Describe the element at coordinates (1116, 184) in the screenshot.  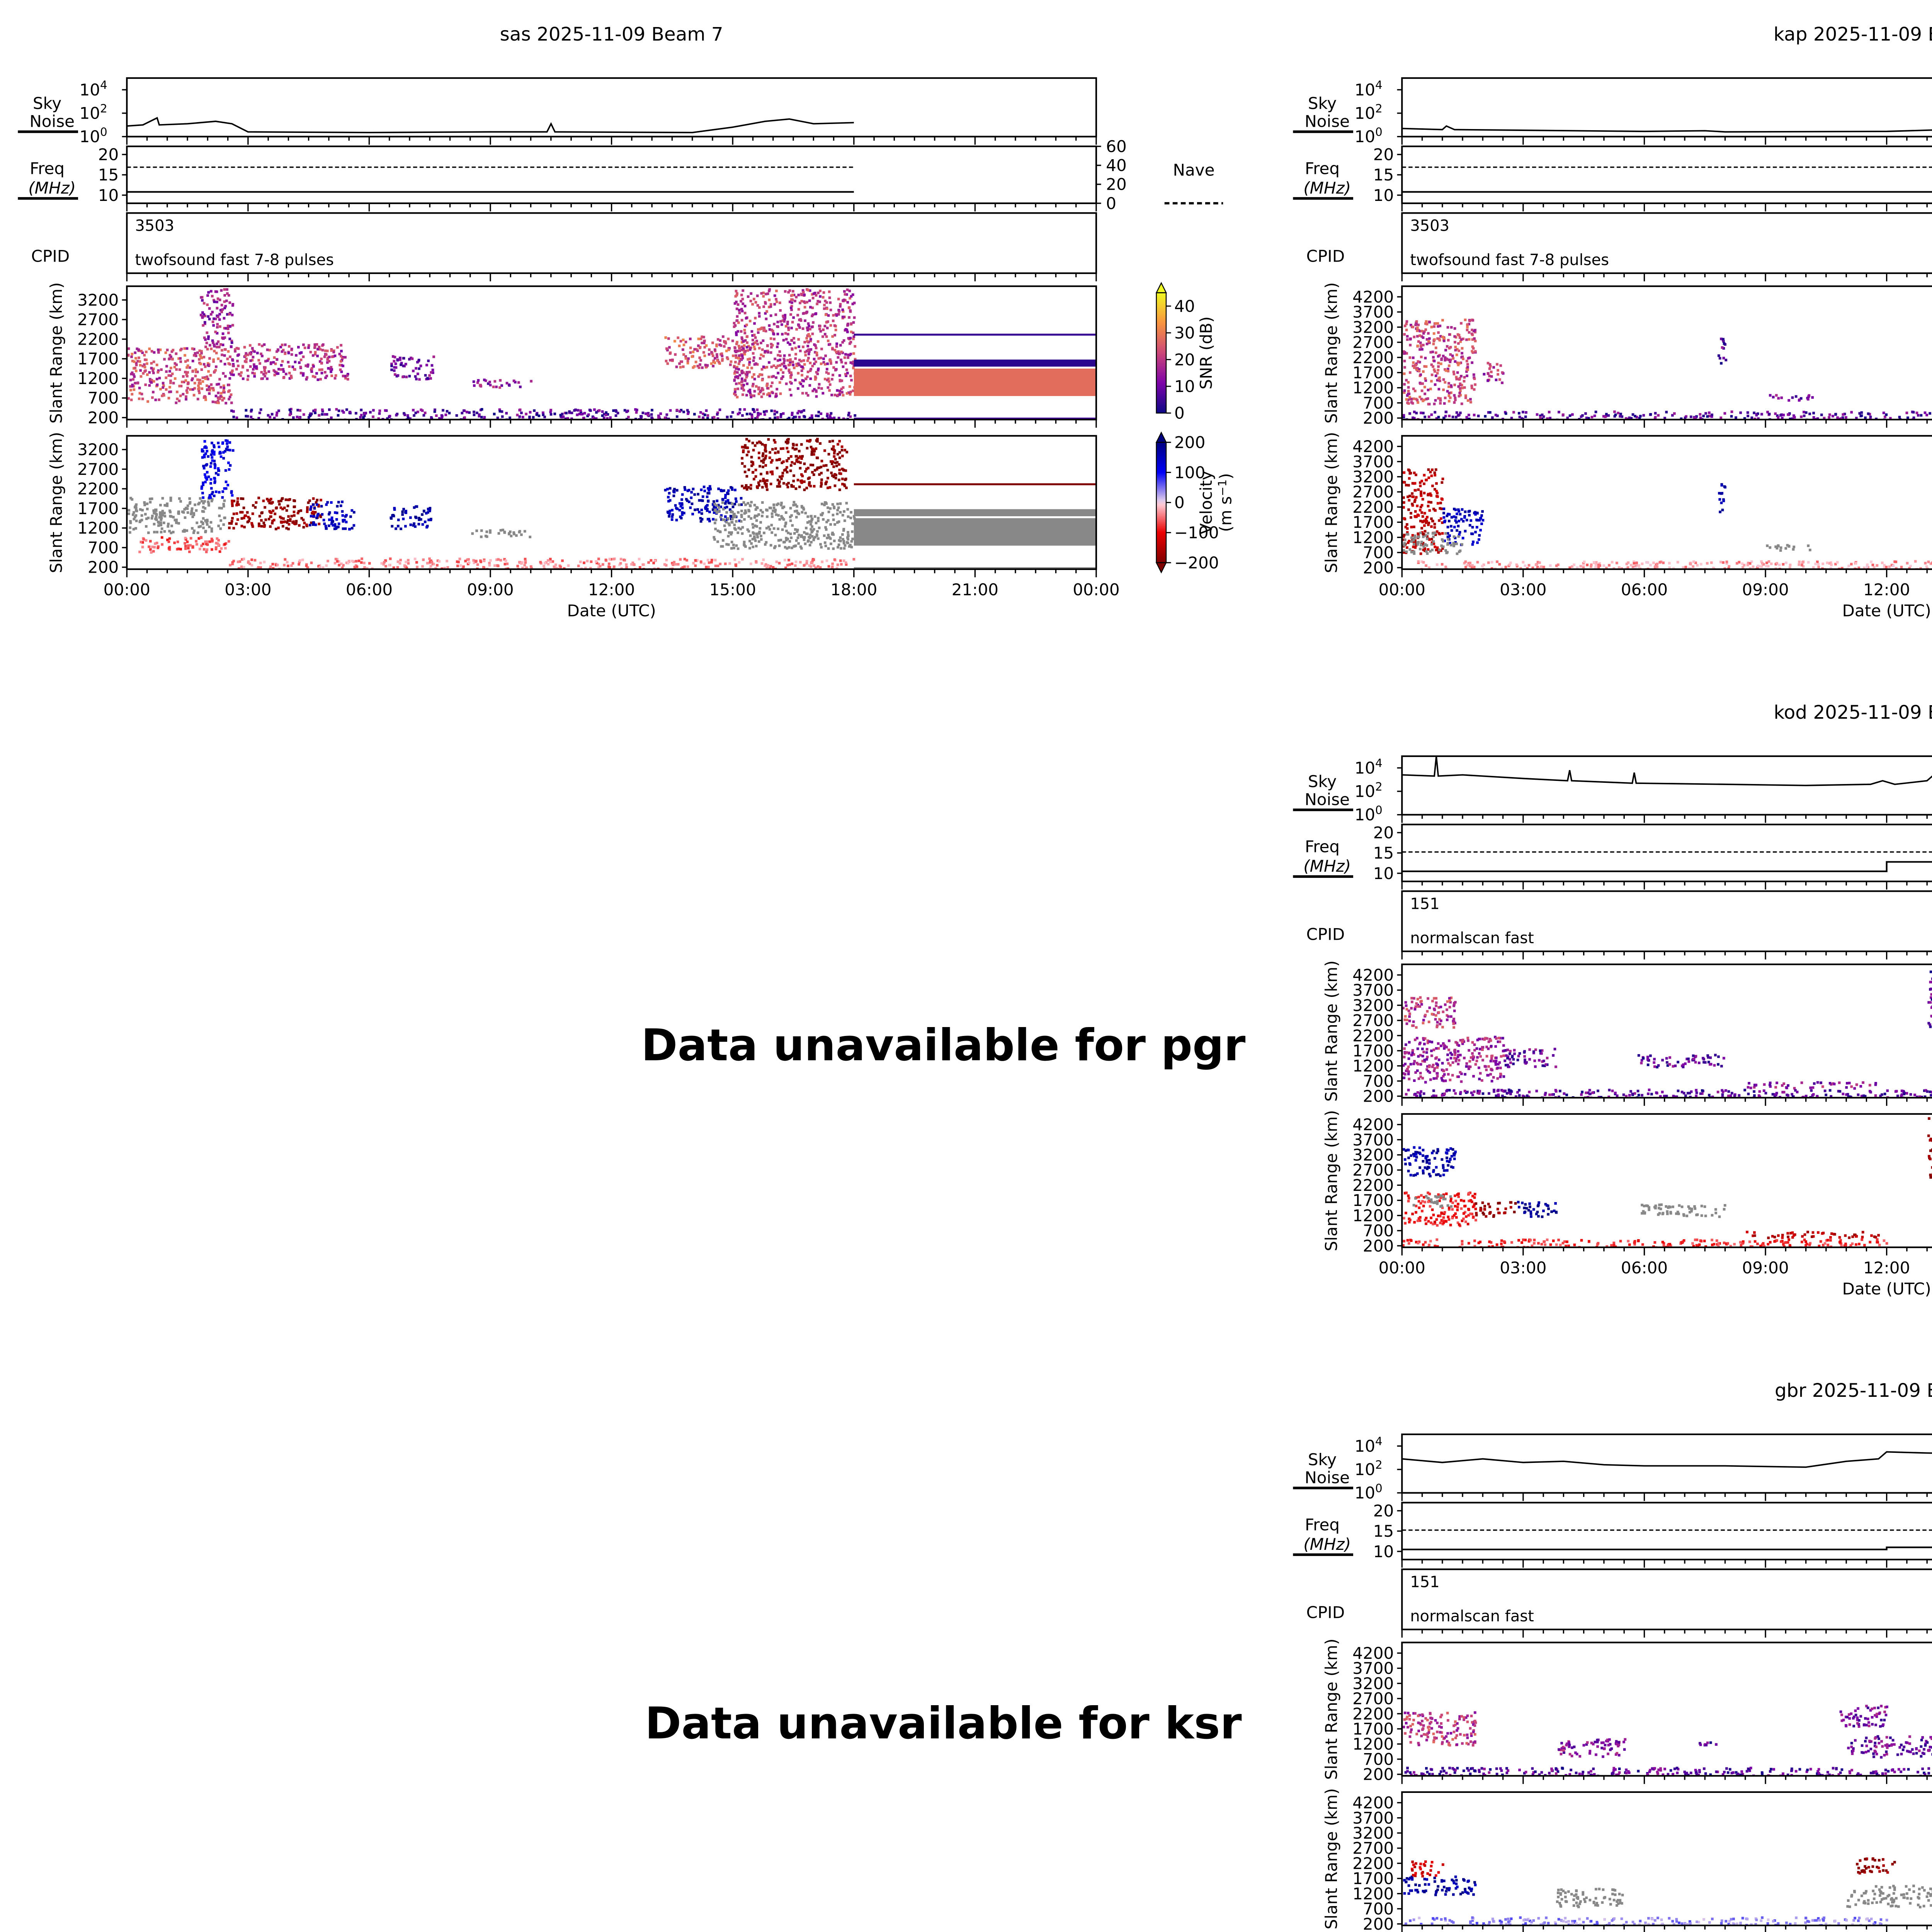
I see `nave-tick-label: 20` at that location.